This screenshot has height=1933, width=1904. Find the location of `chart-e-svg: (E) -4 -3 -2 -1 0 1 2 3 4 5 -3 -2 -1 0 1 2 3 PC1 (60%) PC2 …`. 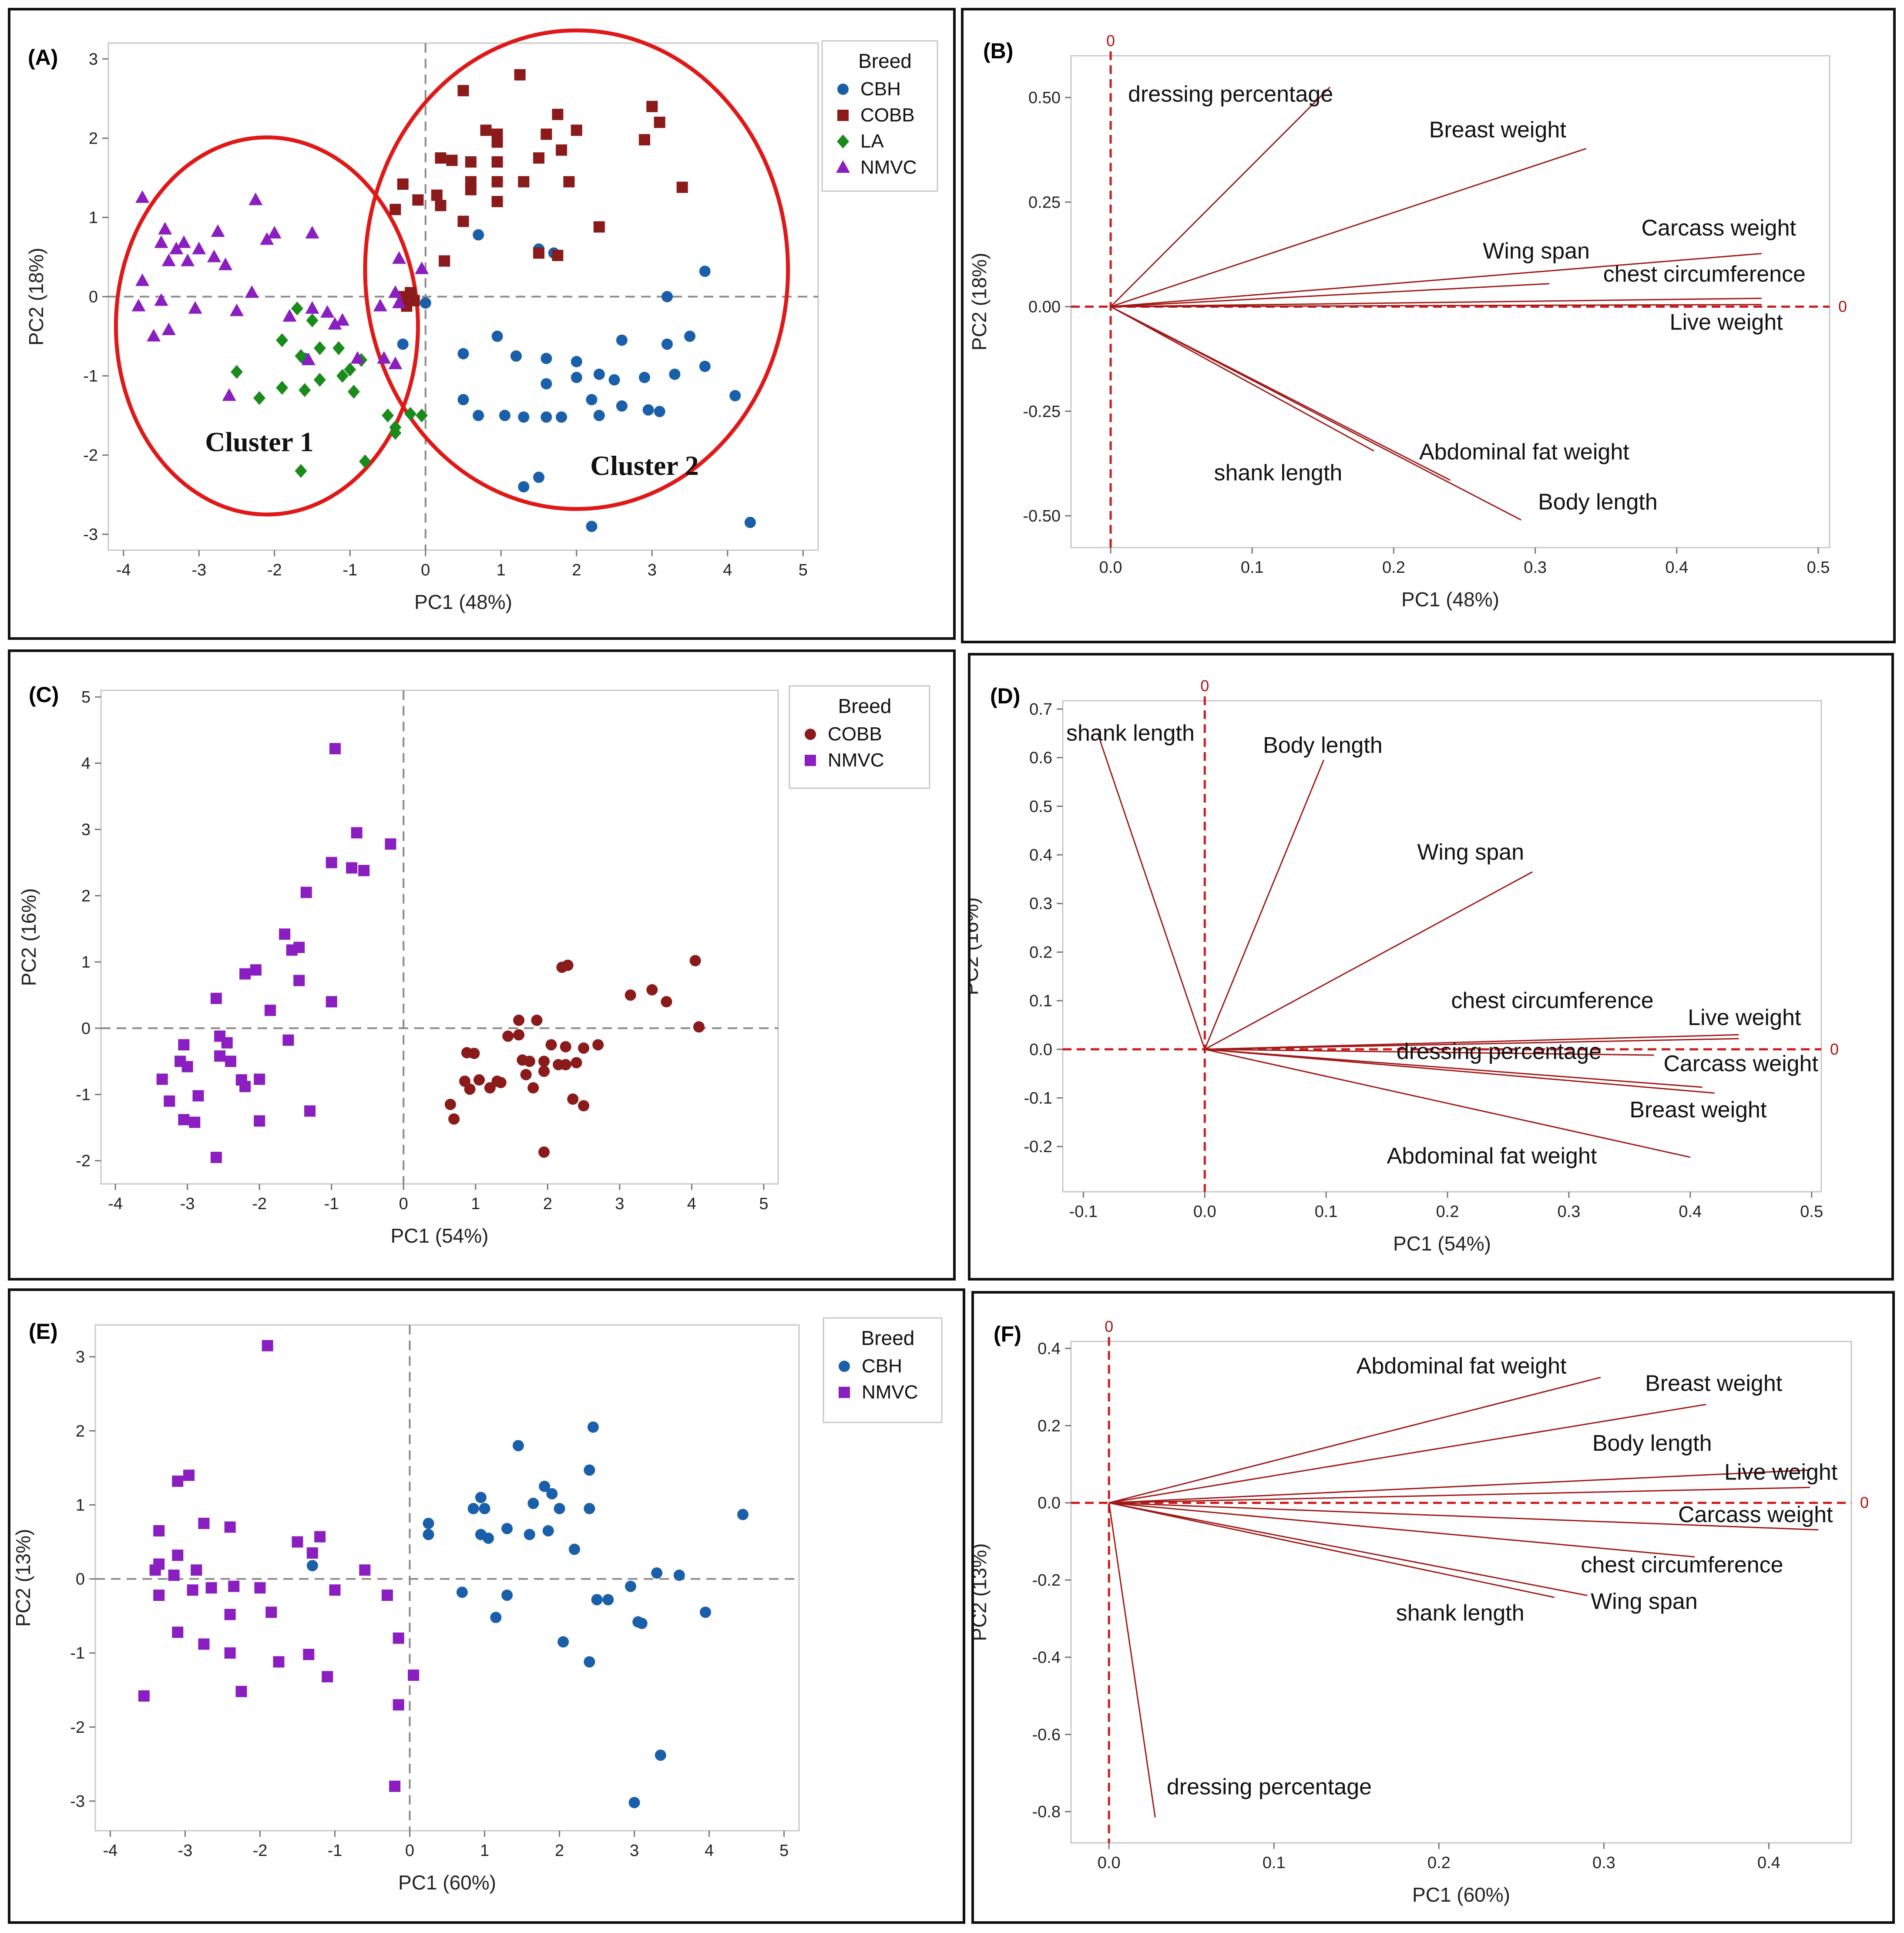

chart-e-svg: (E) -4 -3 -2 -1 0 1 2 3 4 5 -3 -2 -1 0 1 2 3 PC1 (60%) PC2 … is located at coordinates (478, 1605).